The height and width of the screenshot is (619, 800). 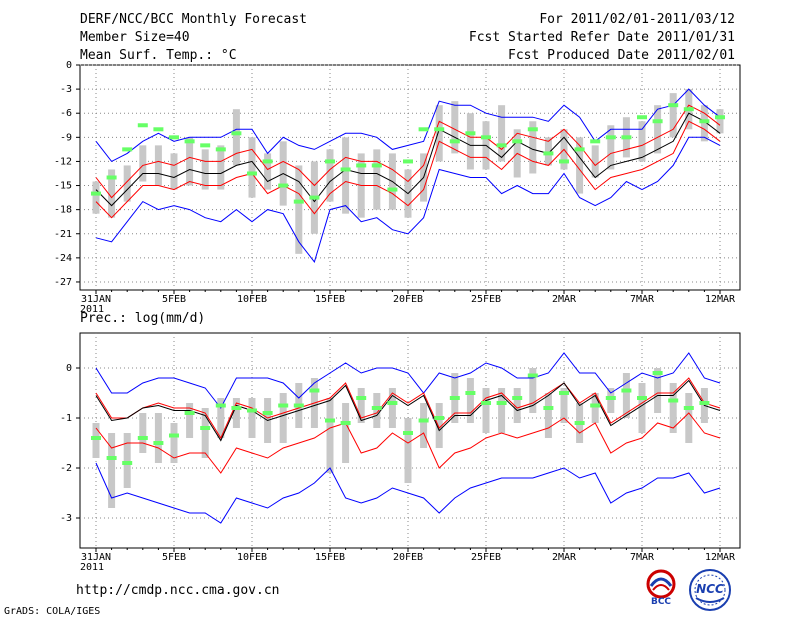 I want to click on x-tick-label: 2011, so click(x=92, y=309).